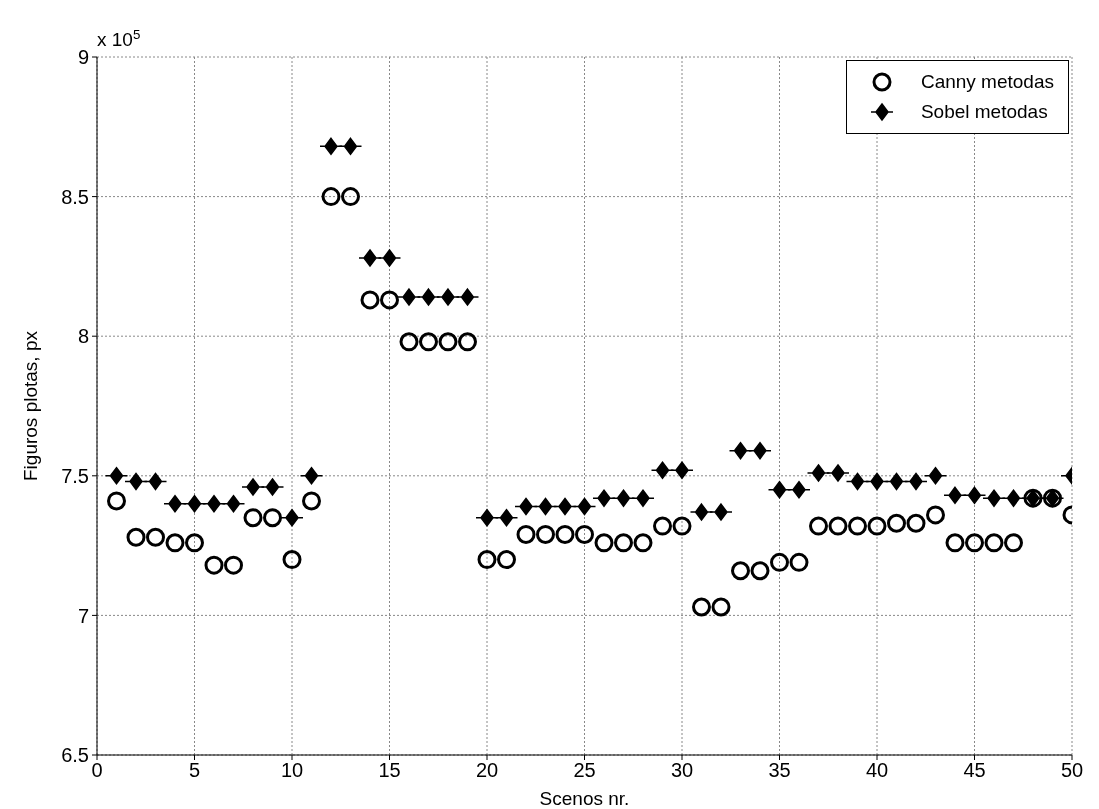 The height and width of the screenshot is (809, 1099). Describe the element at coordinates (97, 770) in the screenshot. I see `x-tick-label: 0` at that location.